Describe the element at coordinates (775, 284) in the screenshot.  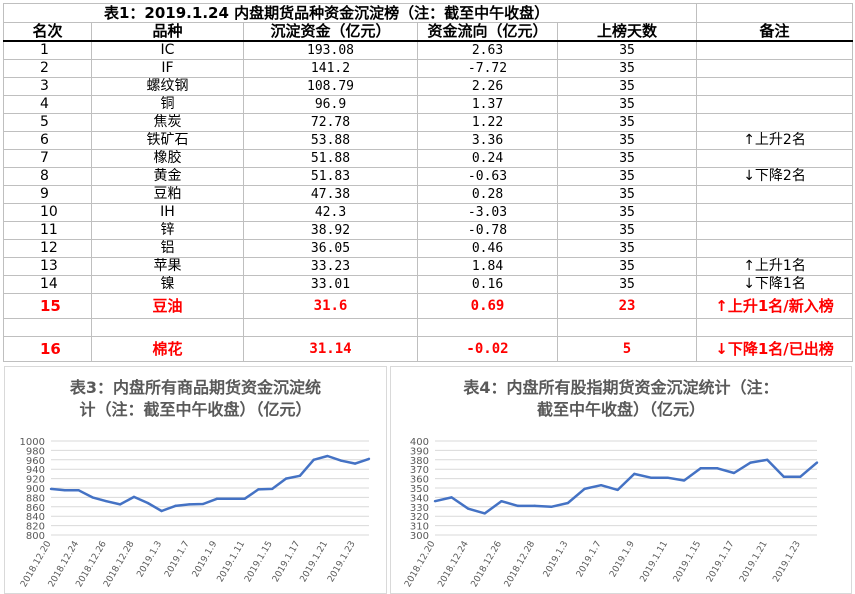
I see `note-cell: ↓下降1名` at that location.